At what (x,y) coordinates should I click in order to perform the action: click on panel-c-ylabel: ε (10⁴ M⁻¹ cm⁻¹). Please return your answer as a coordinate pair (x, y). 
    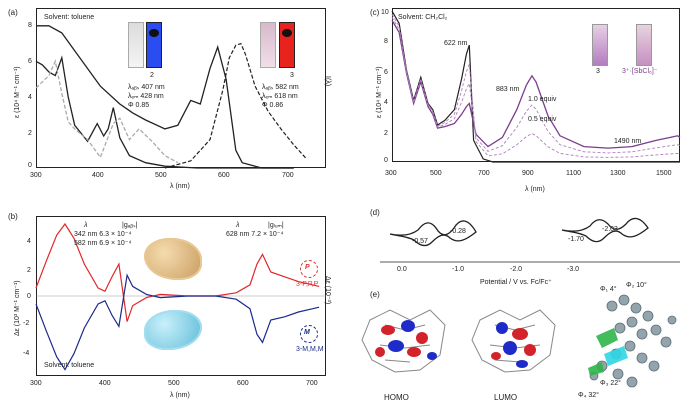
    Looking at the image, I should click on (379, 92).